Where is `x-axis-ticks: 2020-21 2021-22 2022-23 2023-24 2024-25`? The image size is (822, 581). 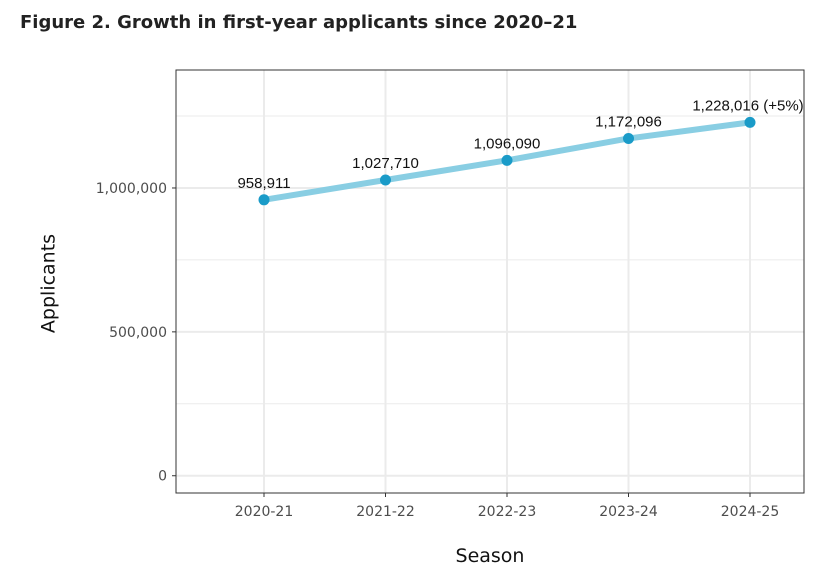
x-axis-ticks: 2020-21 2021-22 2022-23 2023-24 2024-25 is located at coordinates (507, 506).